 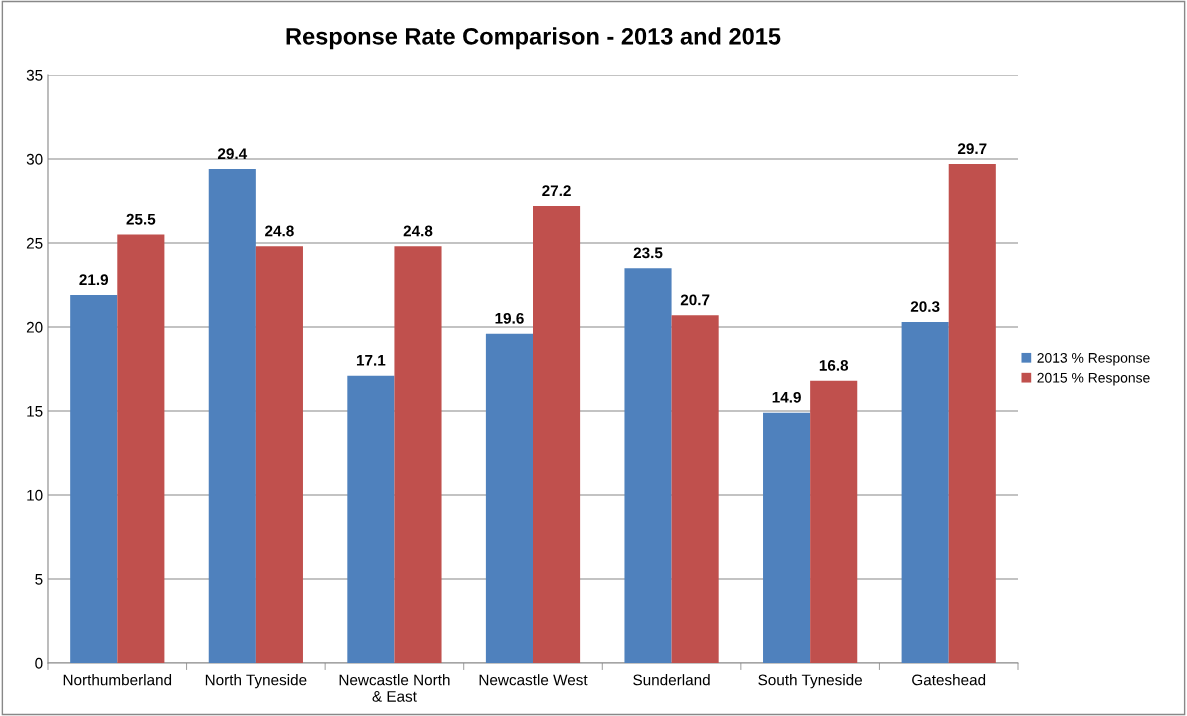 What do you see at coordinates (394, 688) in the screenshot?
I see `x-tick-label: Newcastle North & East` at bounding box center [394, 688].